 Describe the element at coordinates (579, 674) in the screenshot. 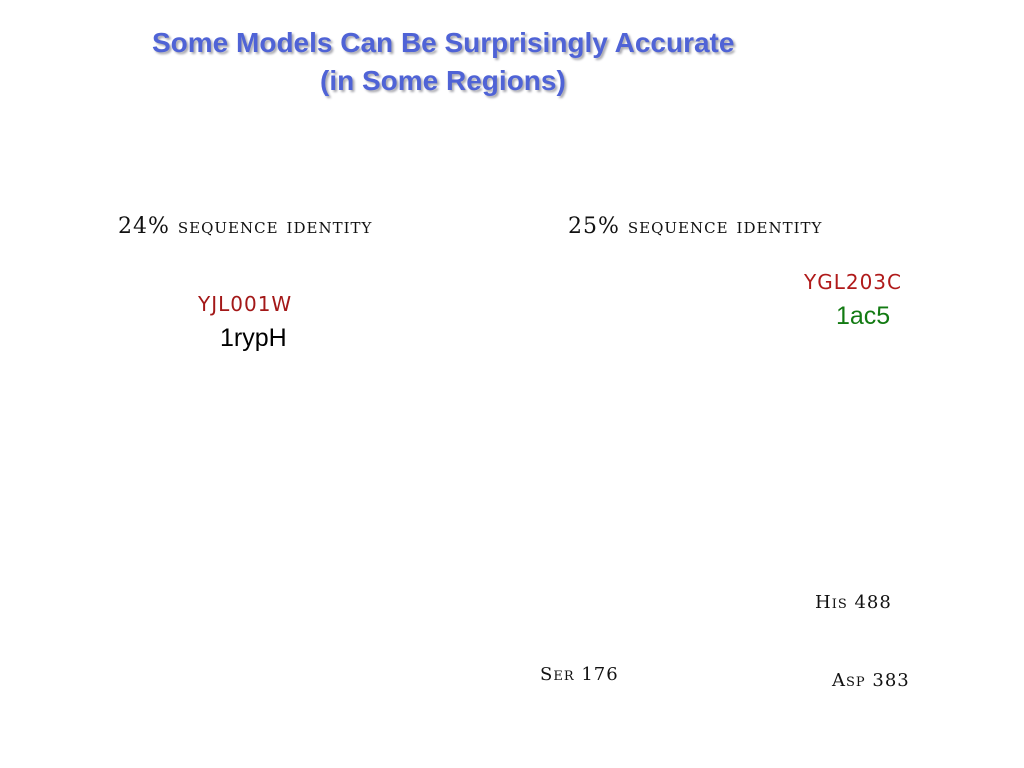

I see `ser-residue-label: Ser 176` at that location.